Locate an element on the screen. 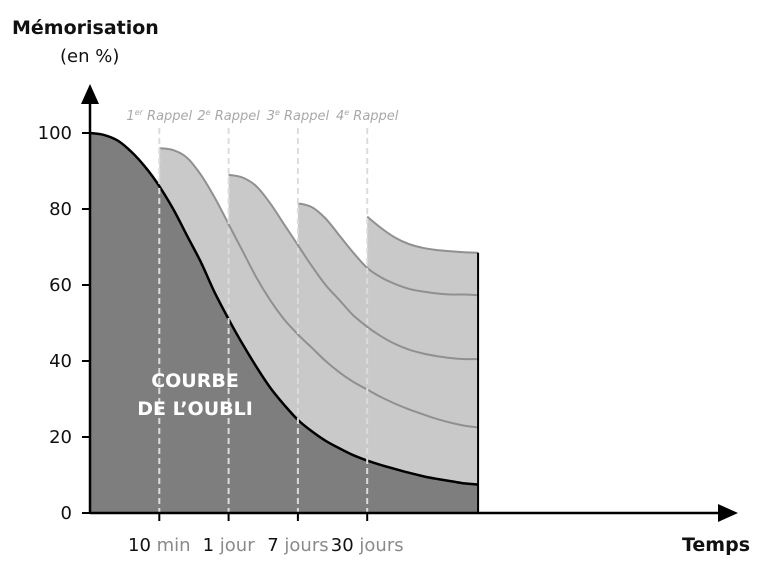  x-tick-number: 30 is located at coordinates (345, 545).